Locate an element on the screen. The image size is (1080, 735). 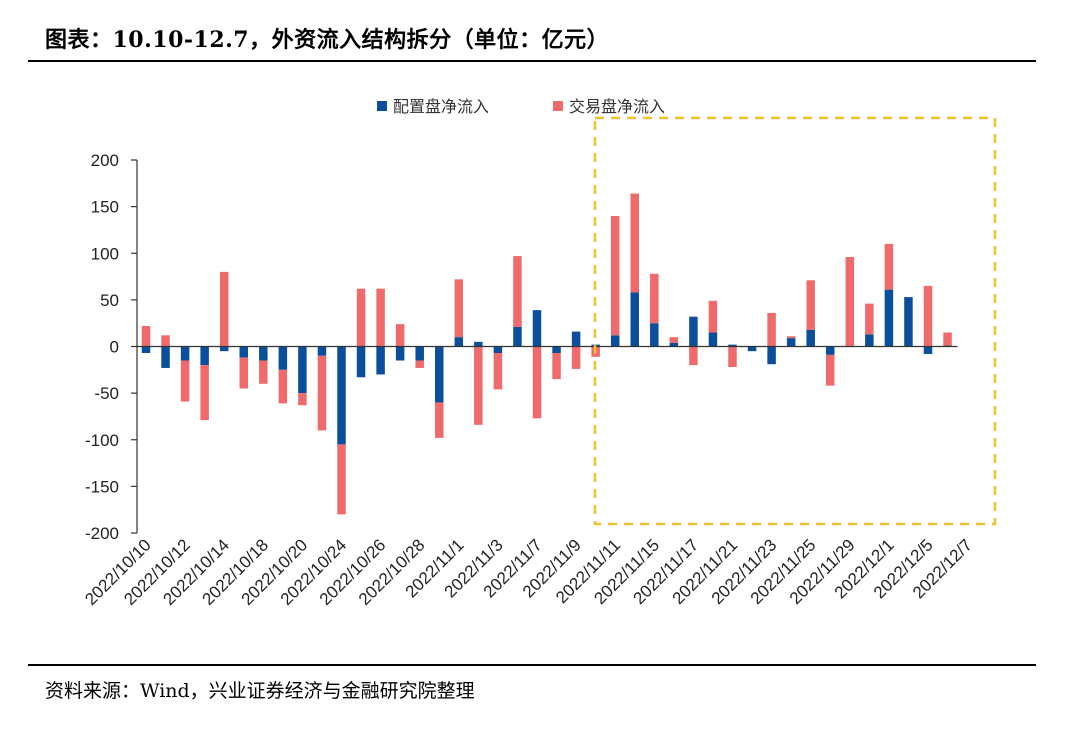
title-divider is located at coordinates (532, 61).